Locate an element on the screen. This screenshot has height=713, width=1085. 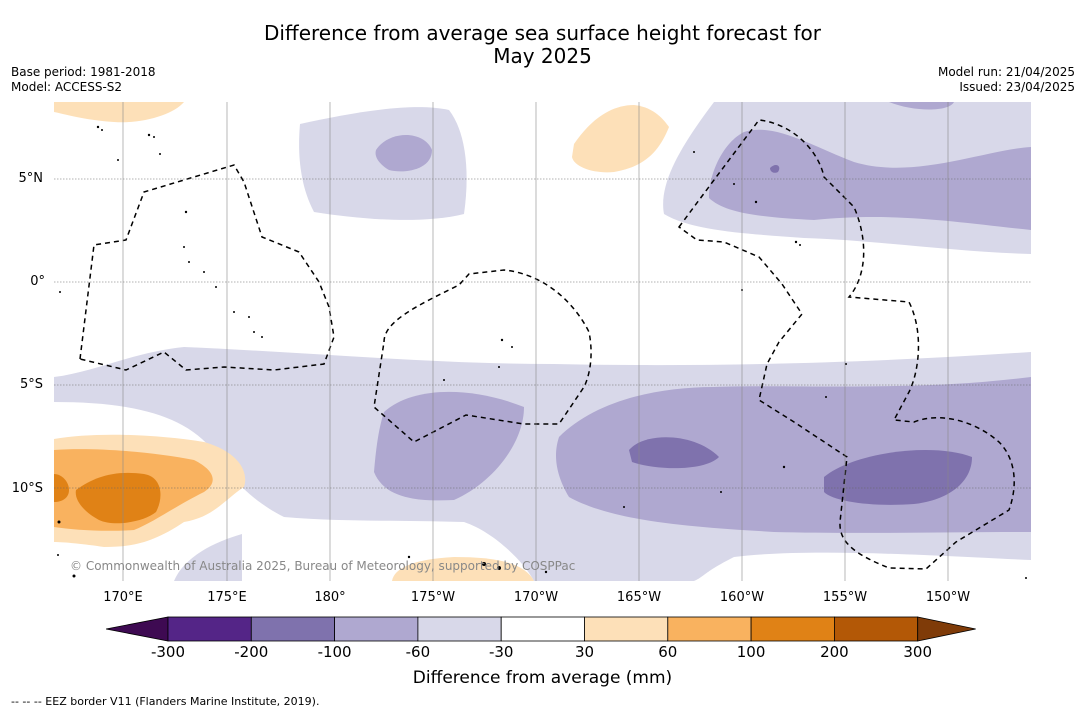
lon-label-170w: 170°W is located at coordinates (536, 597).